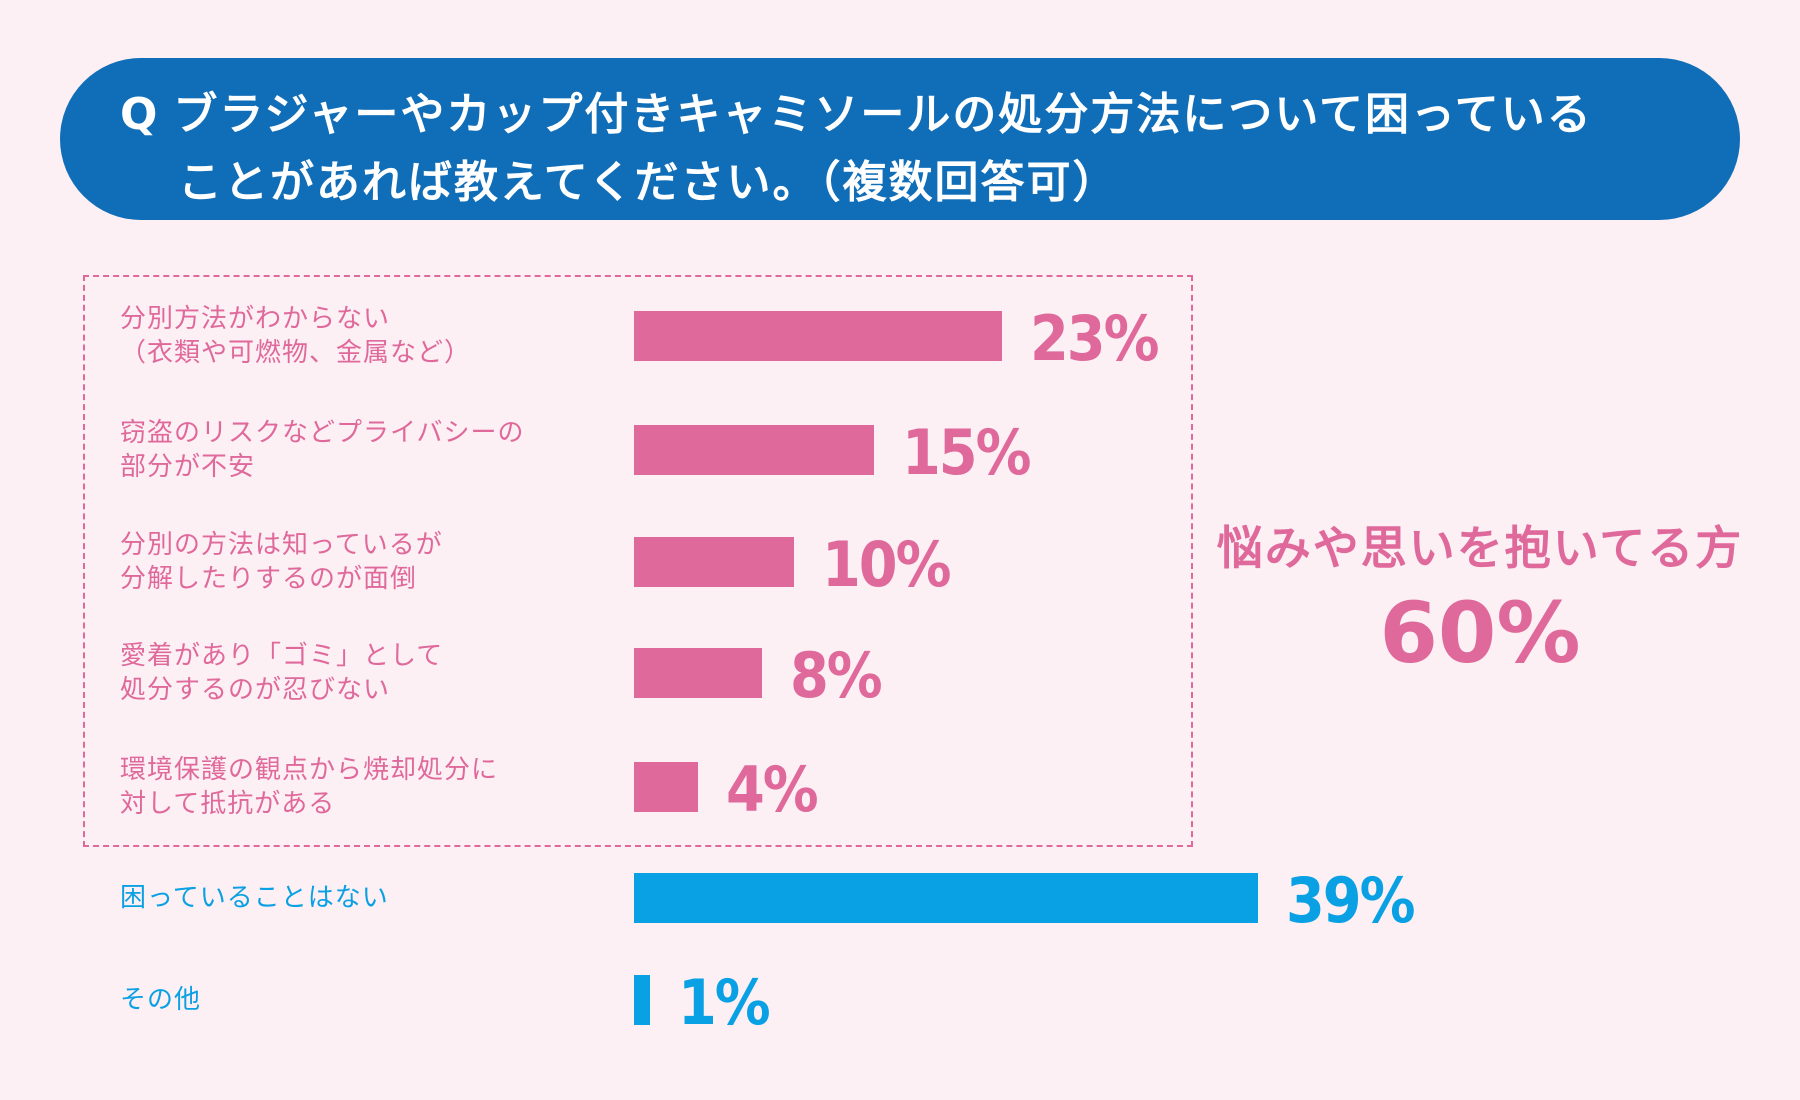 Image resolution: width=1800 pixels, height=1100 pixels. Describe the element at coordinates (322, 450) in the screenshot. I see `category-label-1: 窃盗のリスクなどプライバシーの 部分が不安` at that location.